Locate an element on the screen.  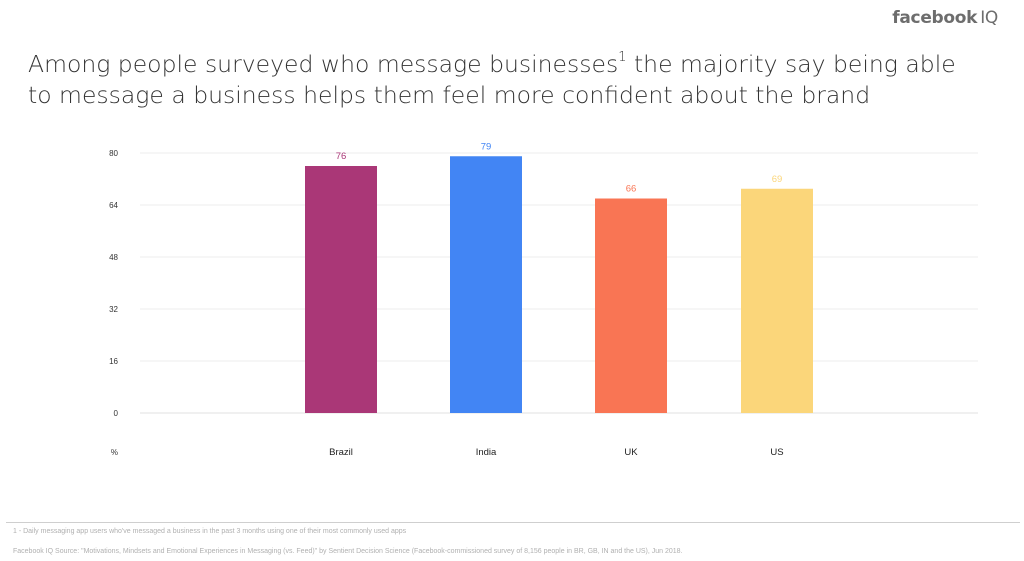
y-tick-label: 64 is located at coordinates (113, 205).